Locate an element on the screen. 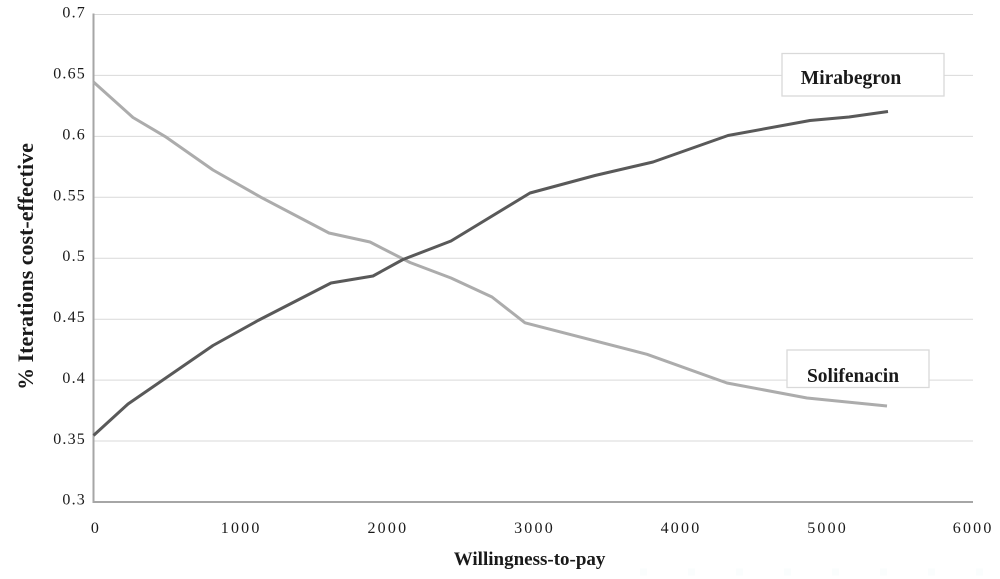 This screenshot has width=1000, height=579. svg-text: 0.6 is located at coordinates (74, 134).